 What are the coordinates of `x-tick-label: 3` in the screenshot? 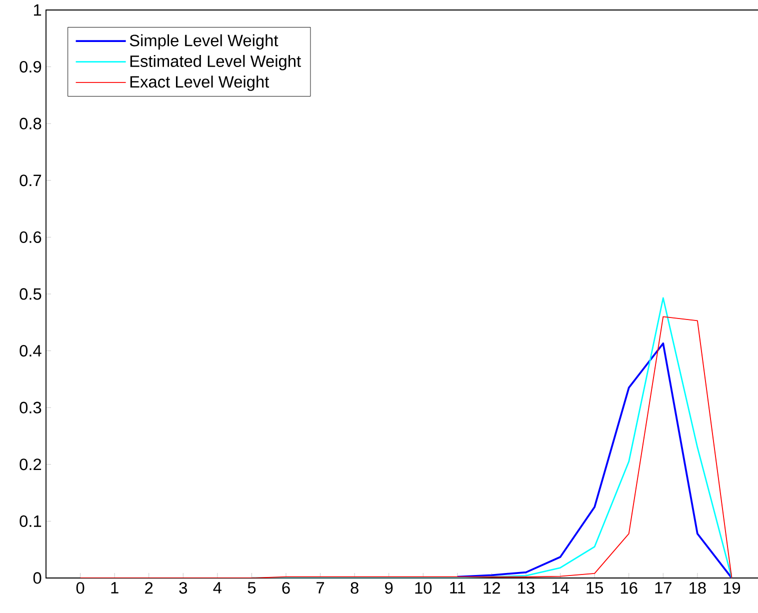 It's located at (183, 588).